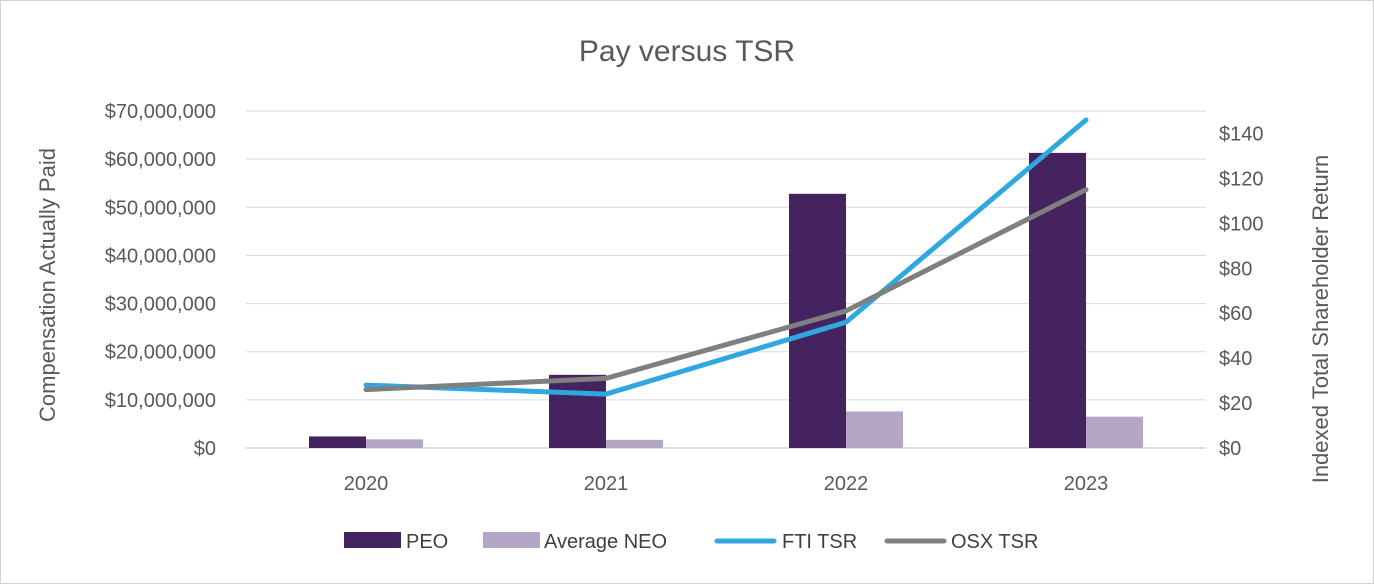 The image size is (1374, 585). I want to click on right-tick-label: $60, so click(1235, 314).